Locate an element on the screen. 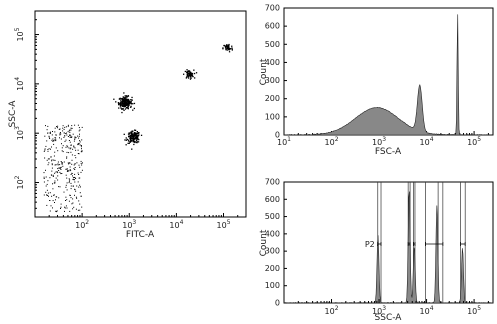 This screenshot has height=324, width=497. histogram-fsc-x-tick-label: 10⁴ is located at coordinates (427, 141).